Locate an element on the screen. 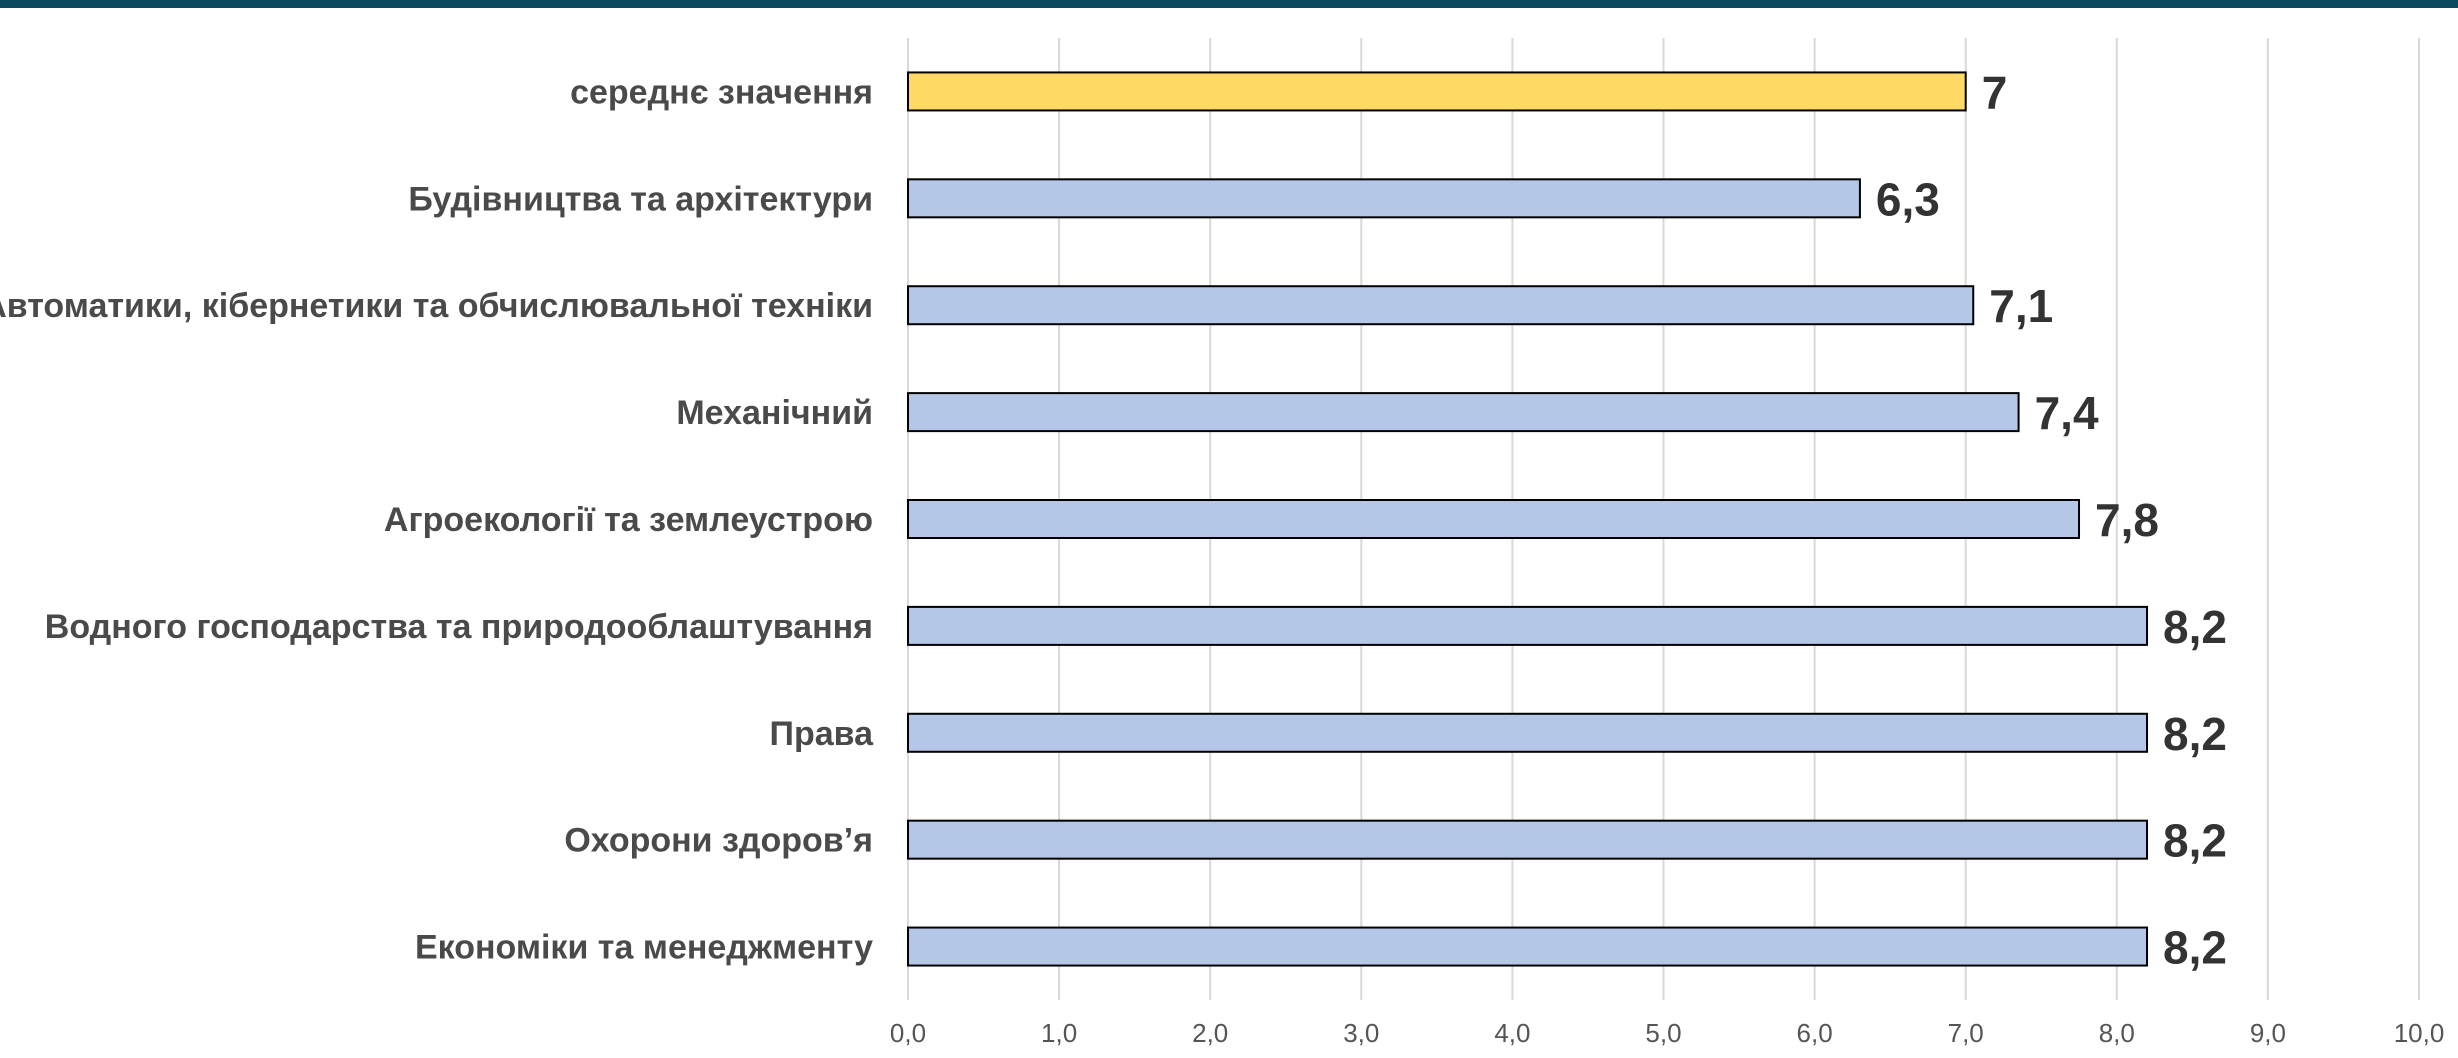 The width and height of the screenshot is (2458, 1058). category-label: Права is located at coordinates (822, 734).